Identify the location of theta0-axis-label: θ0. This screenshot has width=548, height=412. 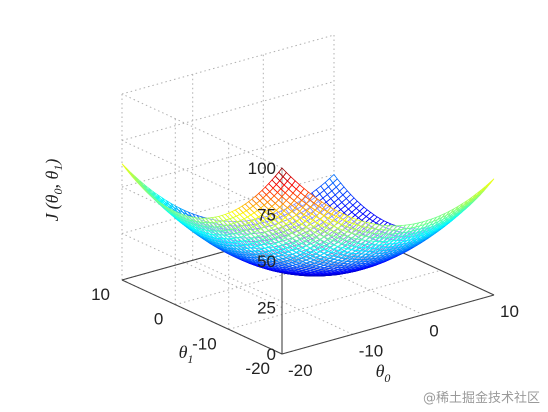
(383, 373).